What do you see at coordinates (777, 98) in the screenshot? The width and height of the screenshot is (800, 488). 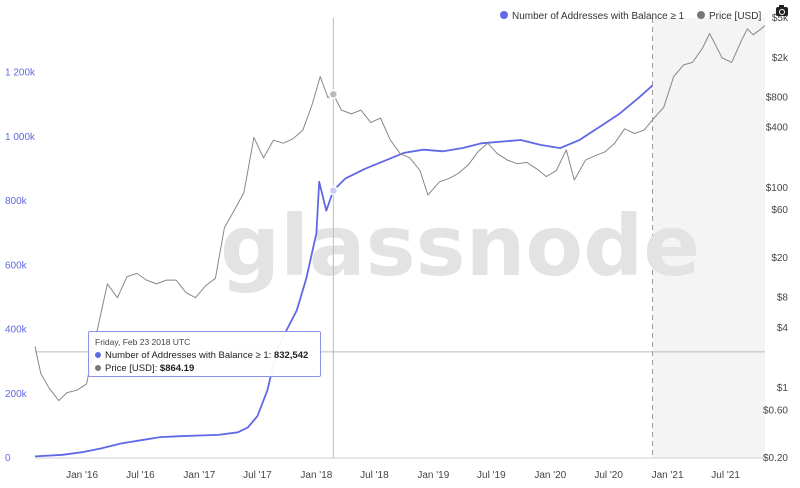 I see `y-right-tick-label: $800` at bounding box center [777, 98].